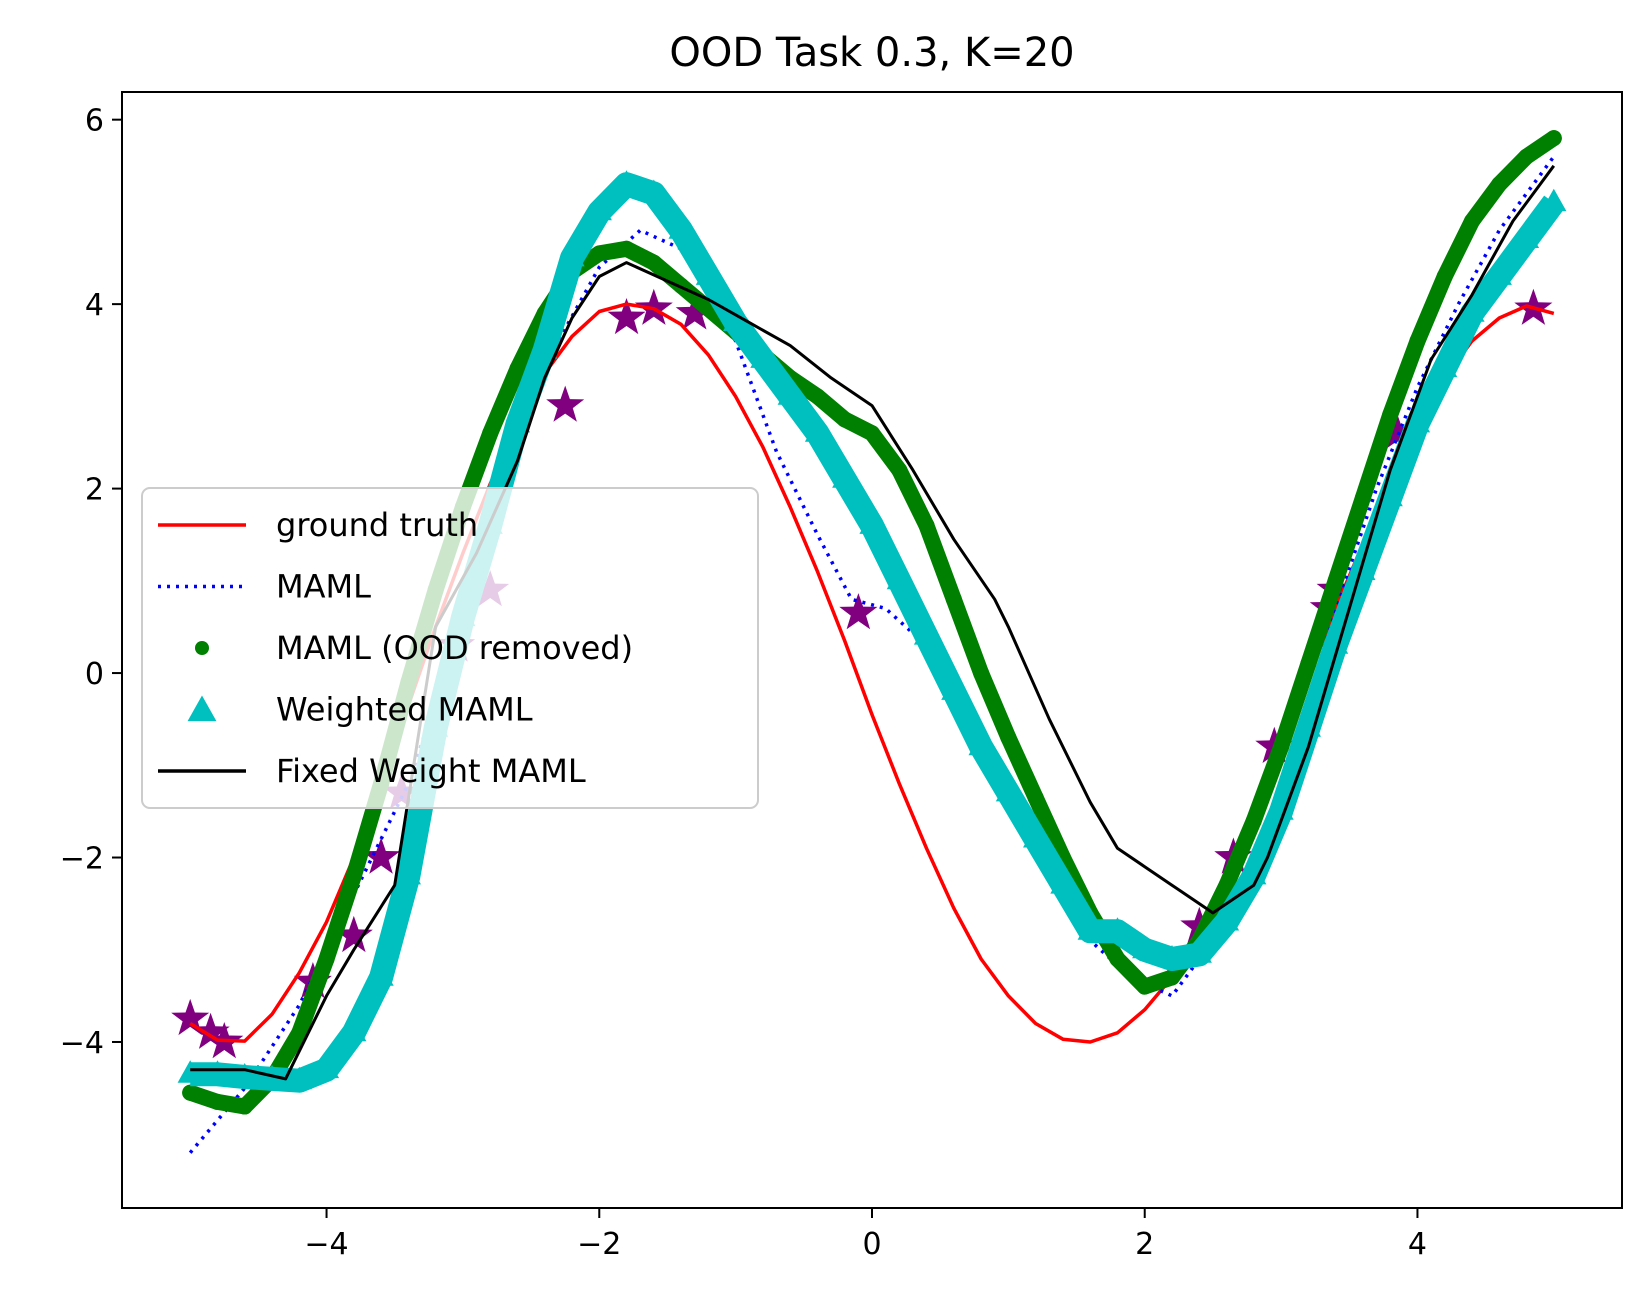 The image size is (1638, 1300). What do you see at coordinates (94, 490) in the screenshot?
I see `y-tick-label: 2` at bounding box center [94, 490].